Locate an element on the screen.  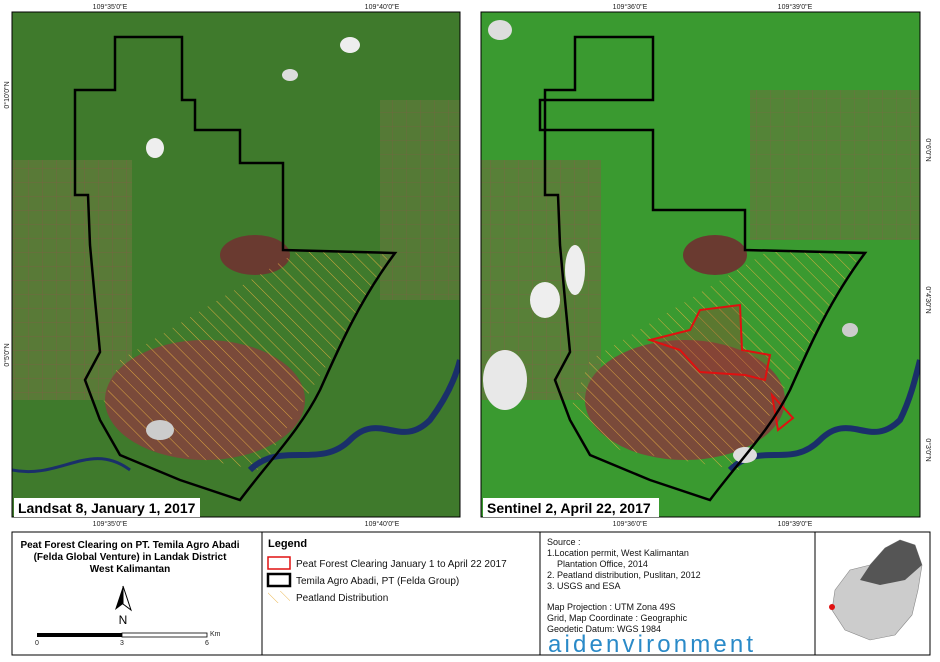
scale-label: 6 is located at coordinates (207, 643).